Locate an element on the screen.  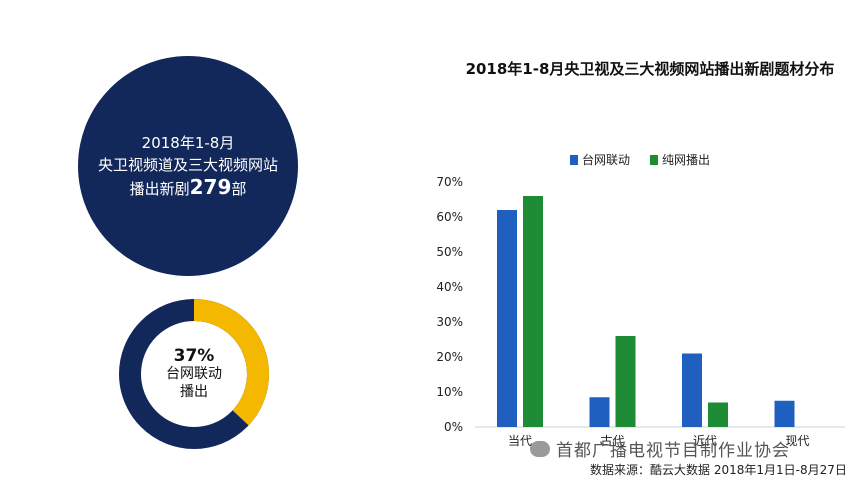
donut-chart: 37% 台网联动 播出 is located at coordinates (194, 374).